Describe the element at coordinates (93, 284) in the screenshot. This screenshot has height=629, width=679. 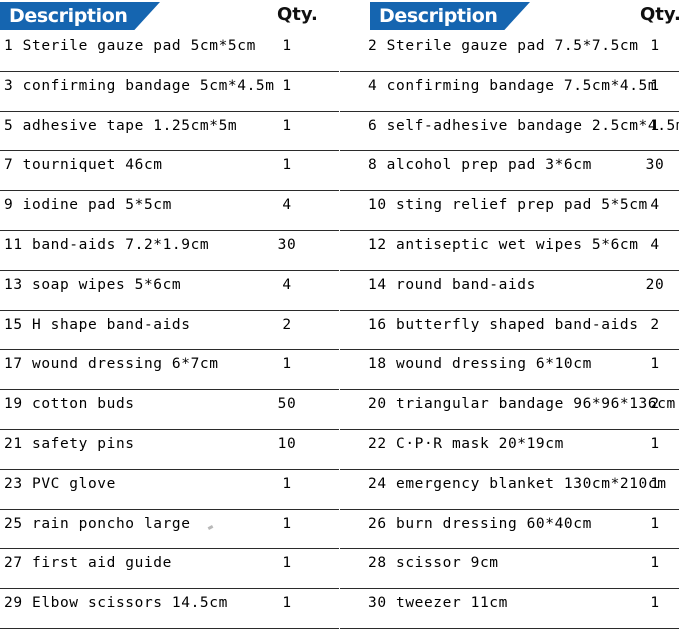
I see `row-description: 13 soap wipes 5*6cm` at that location.